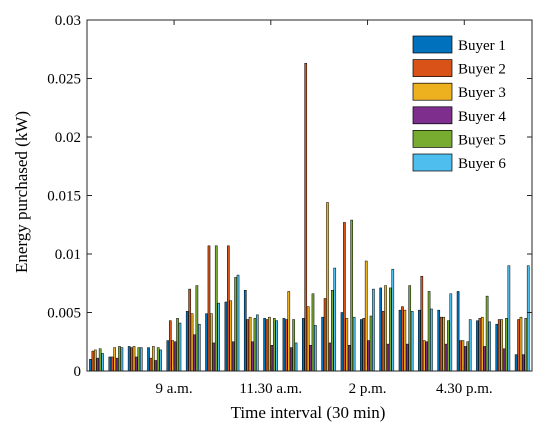 The height and width of the screenshot is (434, 550). Describe the element at coordinates (388, 357) in the screenshot. I see `bar-buyer4-interval16` at that location.